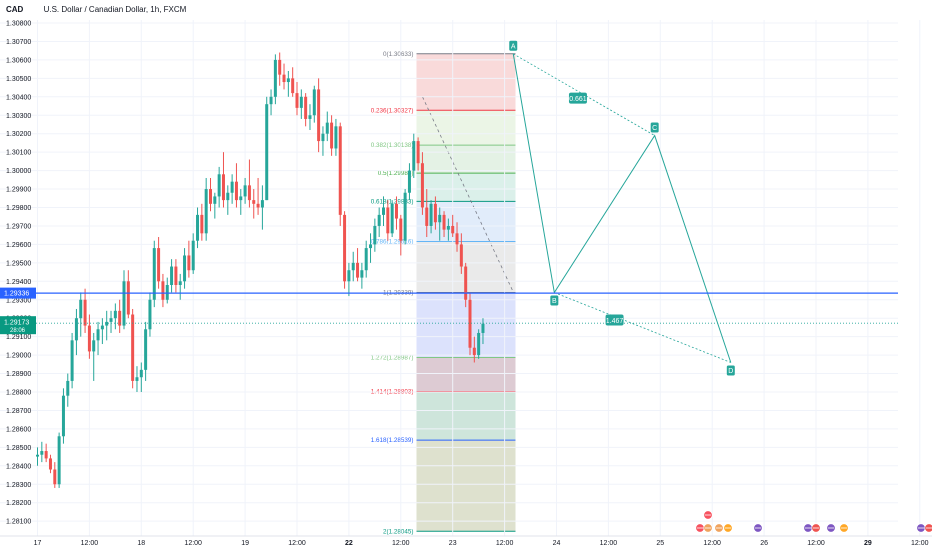 The width and height of the screenshot is (932, 550). Describe the element at coordinates (18, 300) in the screenshot. I see `price-tick-label: 1.29300` at that location.